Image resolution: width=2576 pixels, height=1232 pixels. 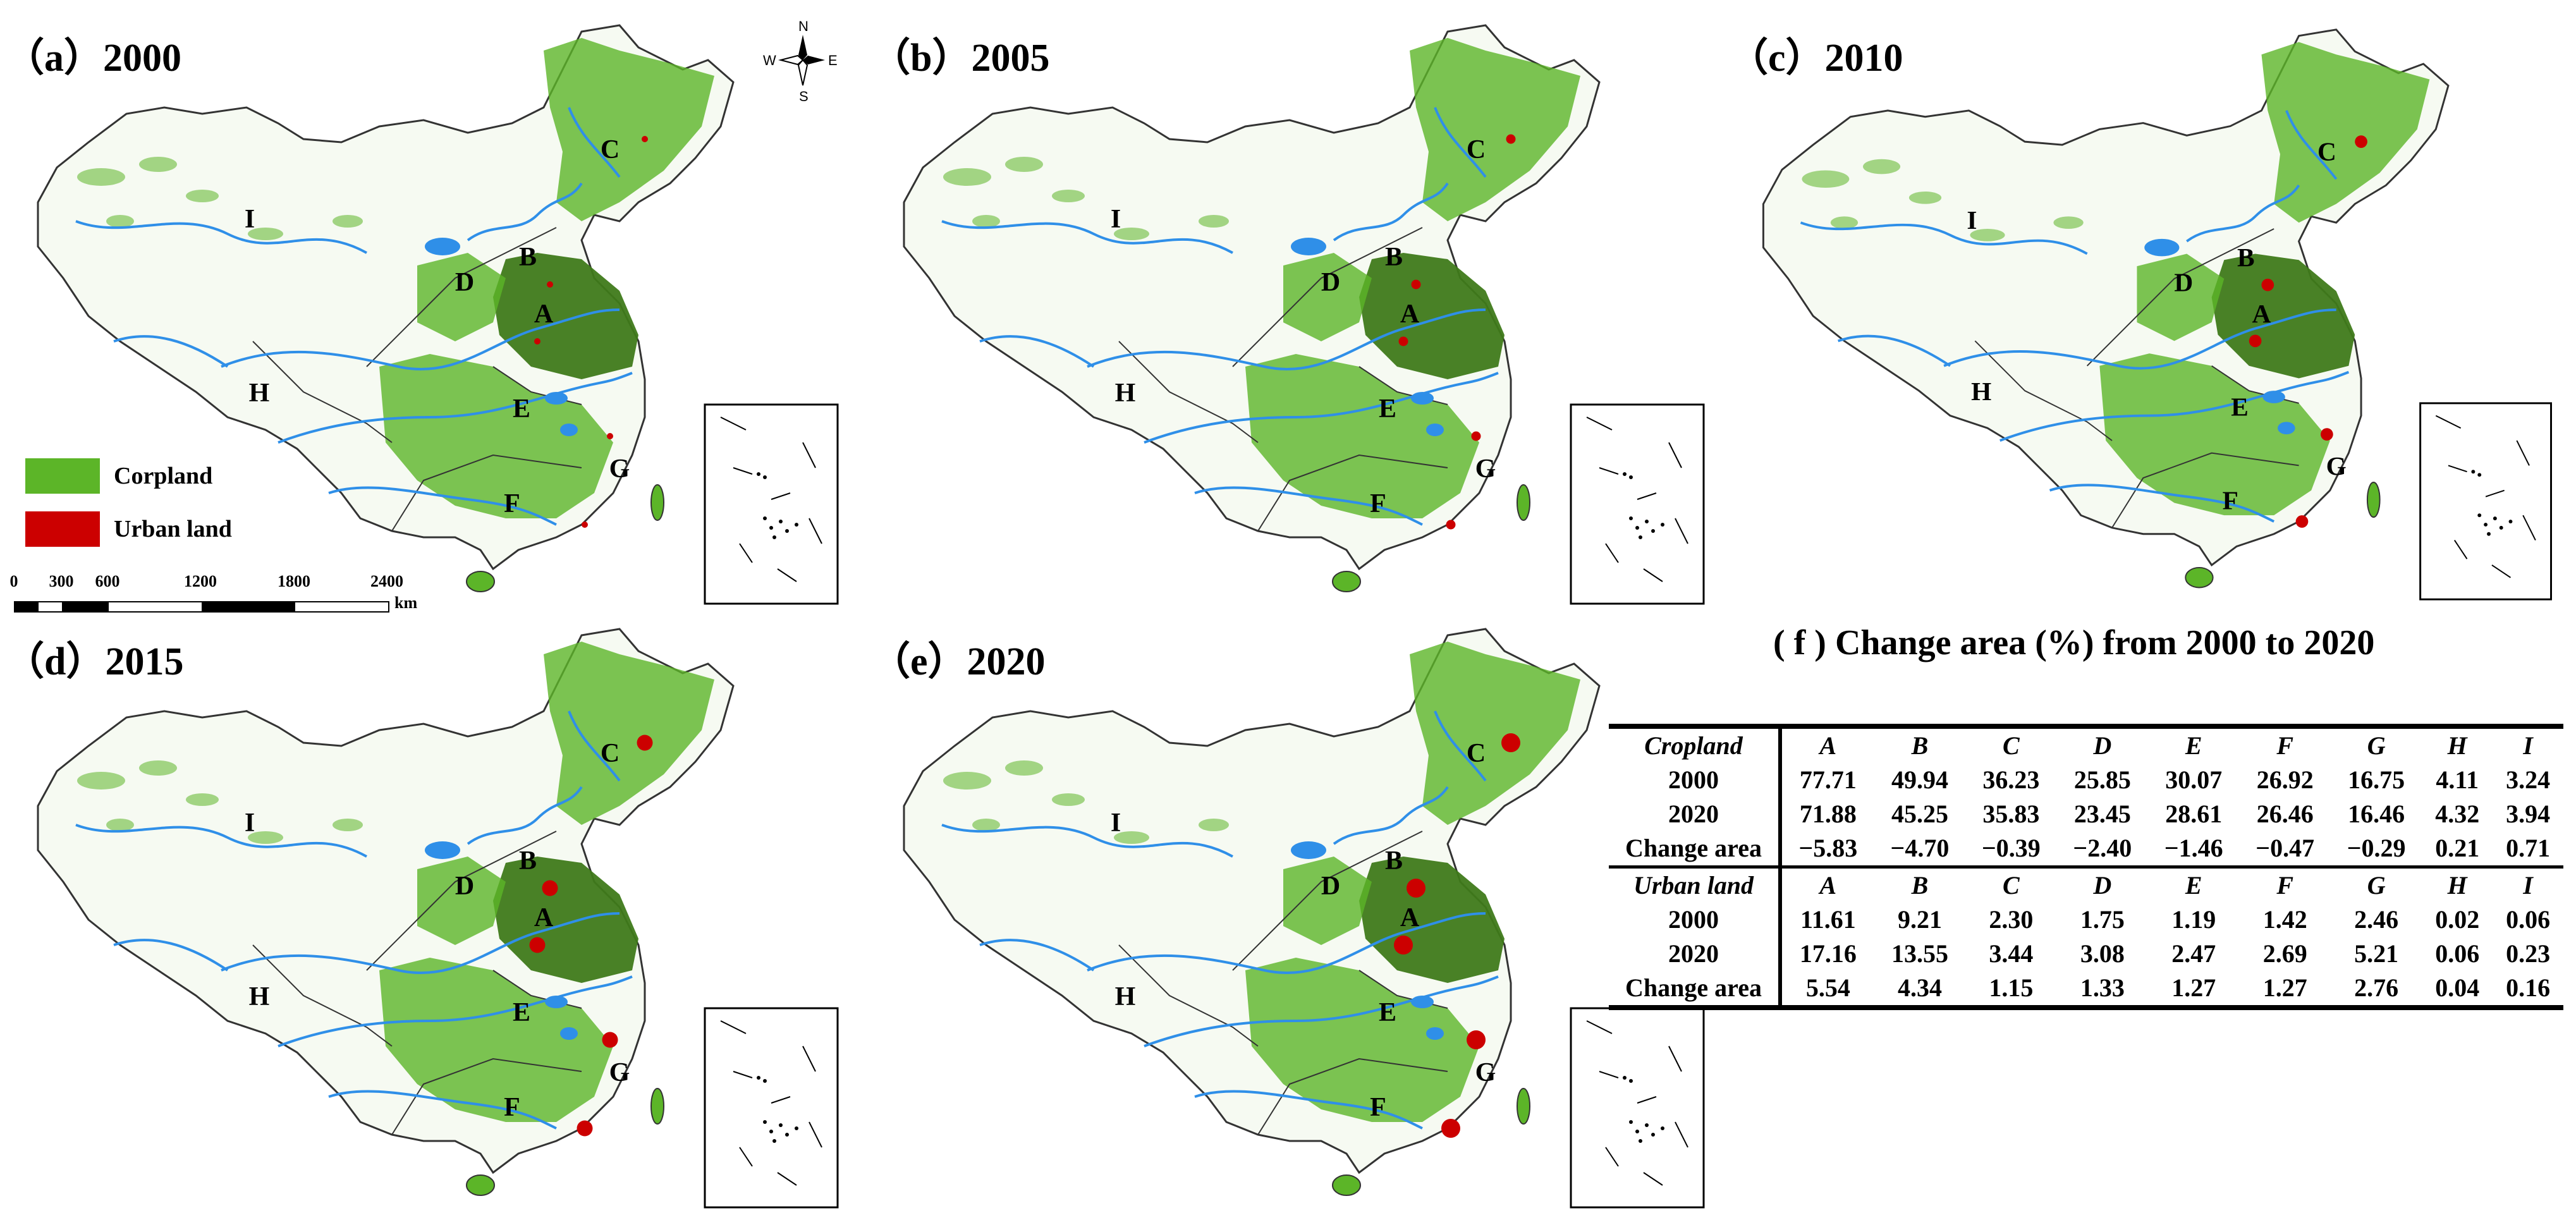 What do you see at coordinates (107, 581) in the screenshot?
I see `scale-tick: 600` at bounding box center [107, 581].